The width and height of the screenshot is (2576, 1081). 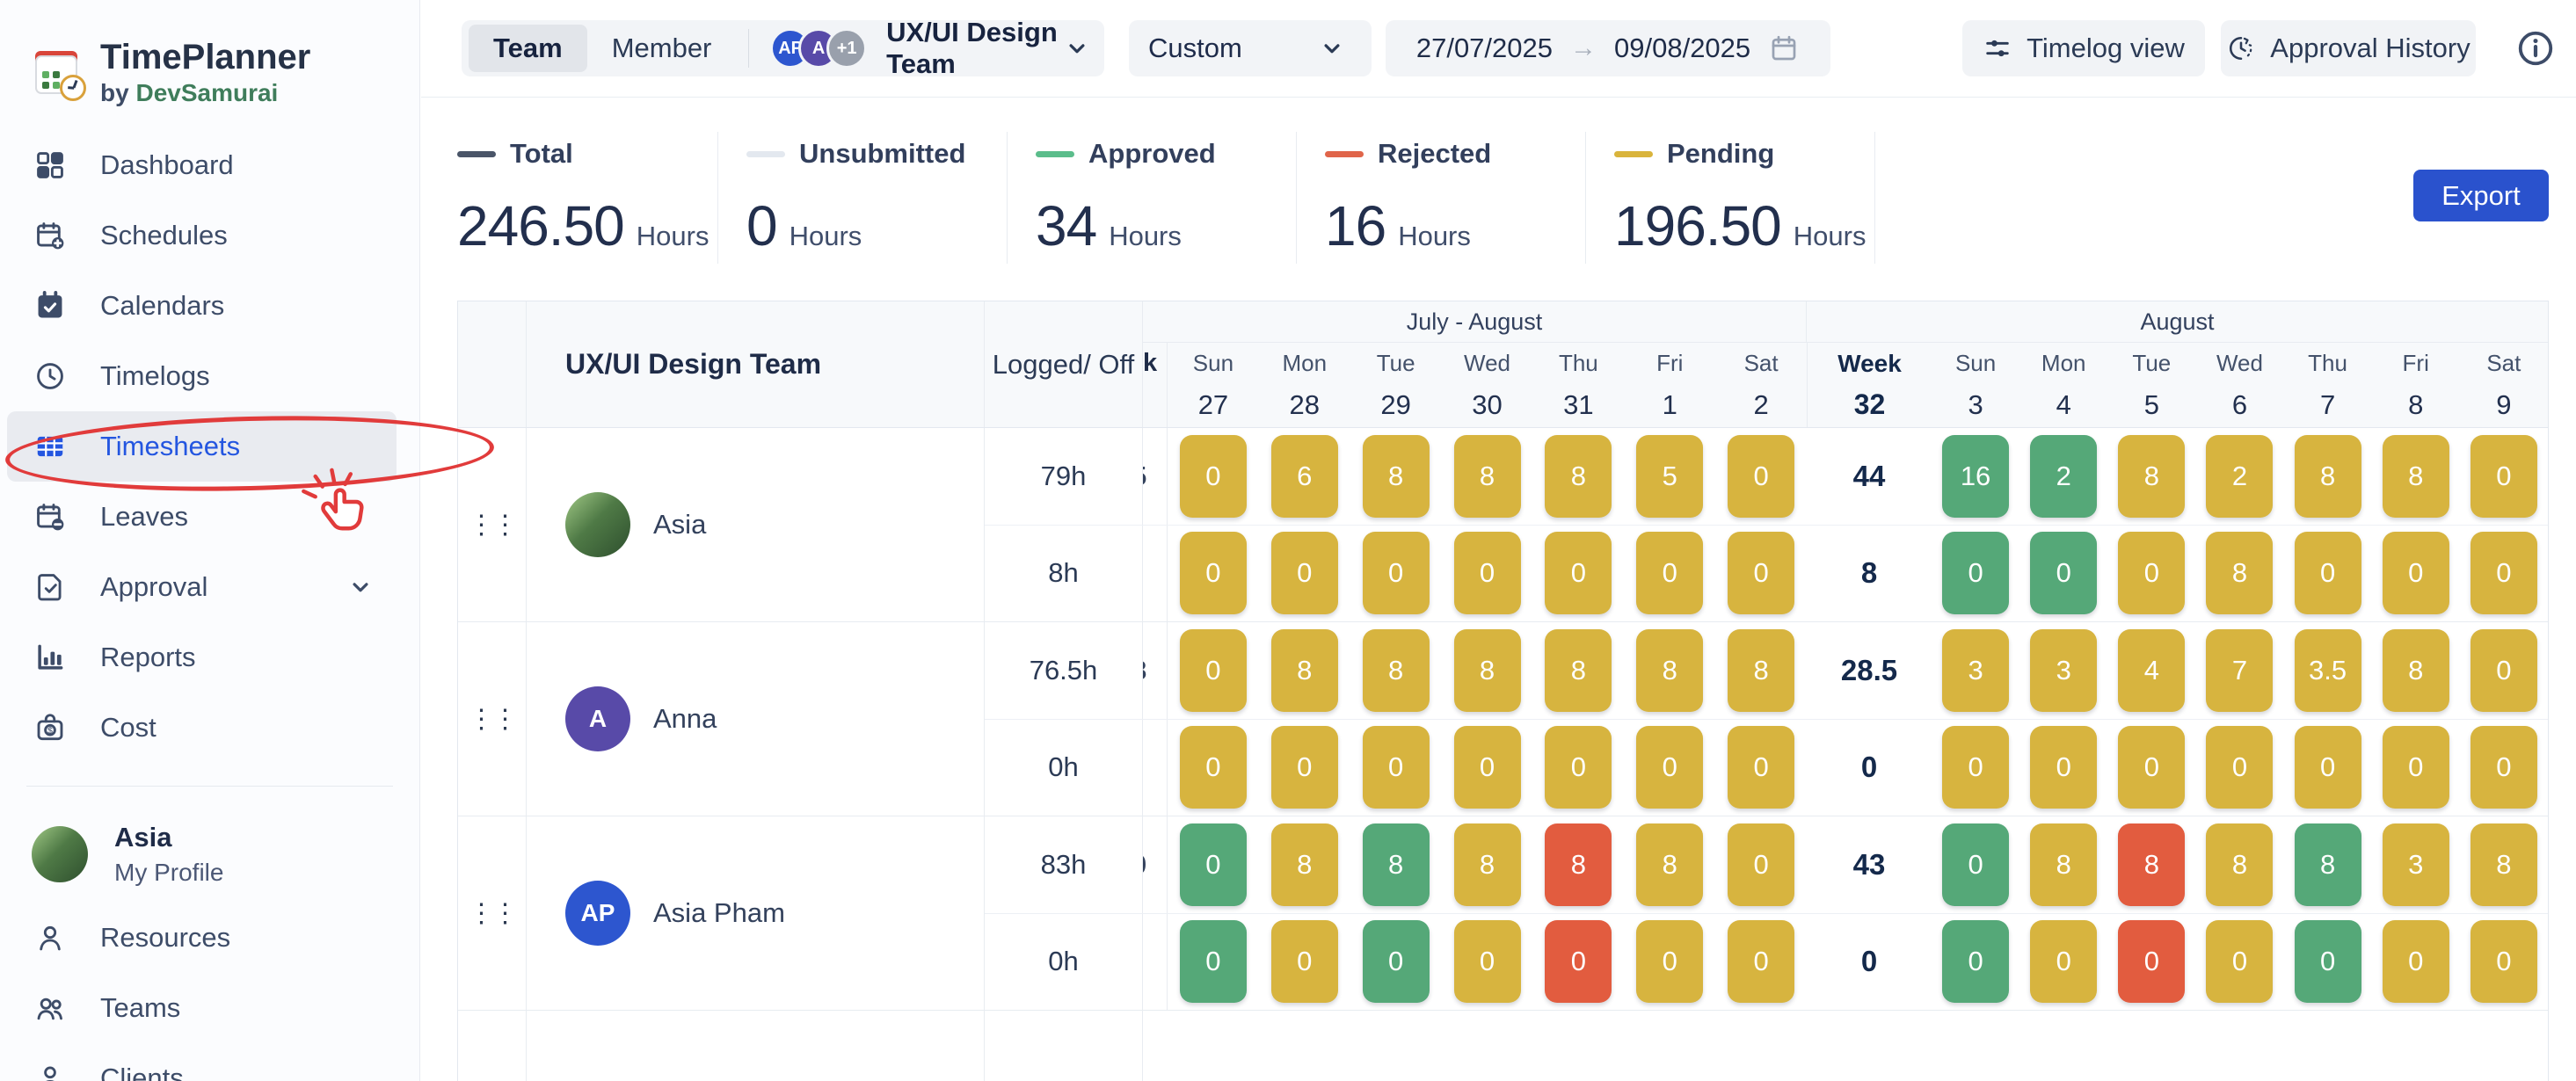 I want to click on chevron-down-icon, so click(x=1077, y=49).